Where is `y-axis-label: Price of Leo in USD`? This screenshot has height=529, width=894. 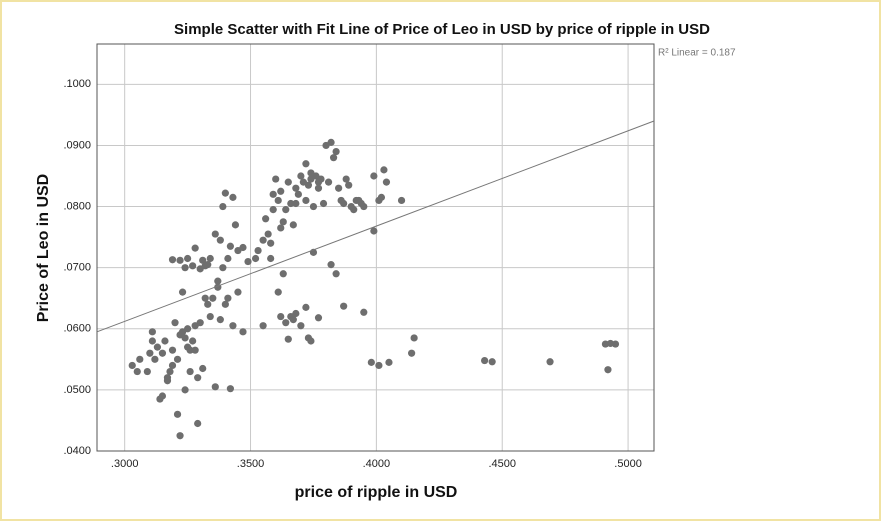 y-axis-label: Price of Leo in USD is located at coordinates (43, 248).